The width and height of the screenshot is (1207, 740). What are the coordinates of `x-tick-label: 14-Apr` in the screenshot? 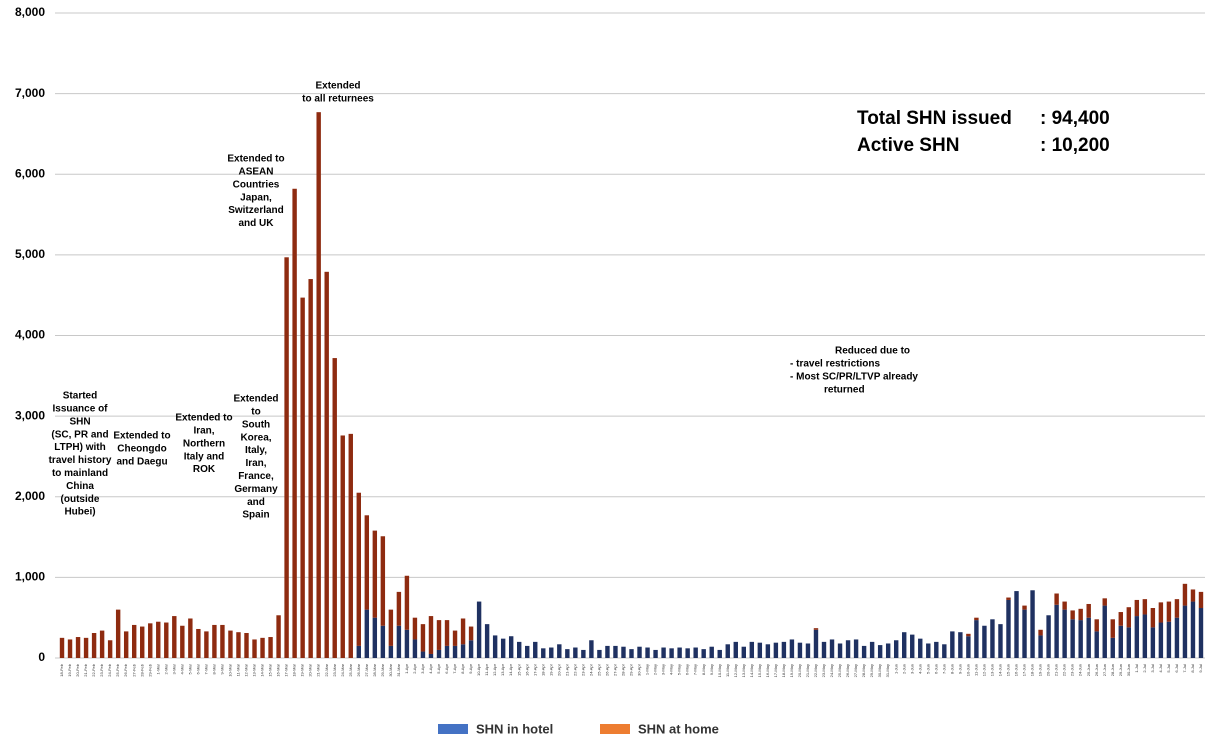 It's located at (510, 669).